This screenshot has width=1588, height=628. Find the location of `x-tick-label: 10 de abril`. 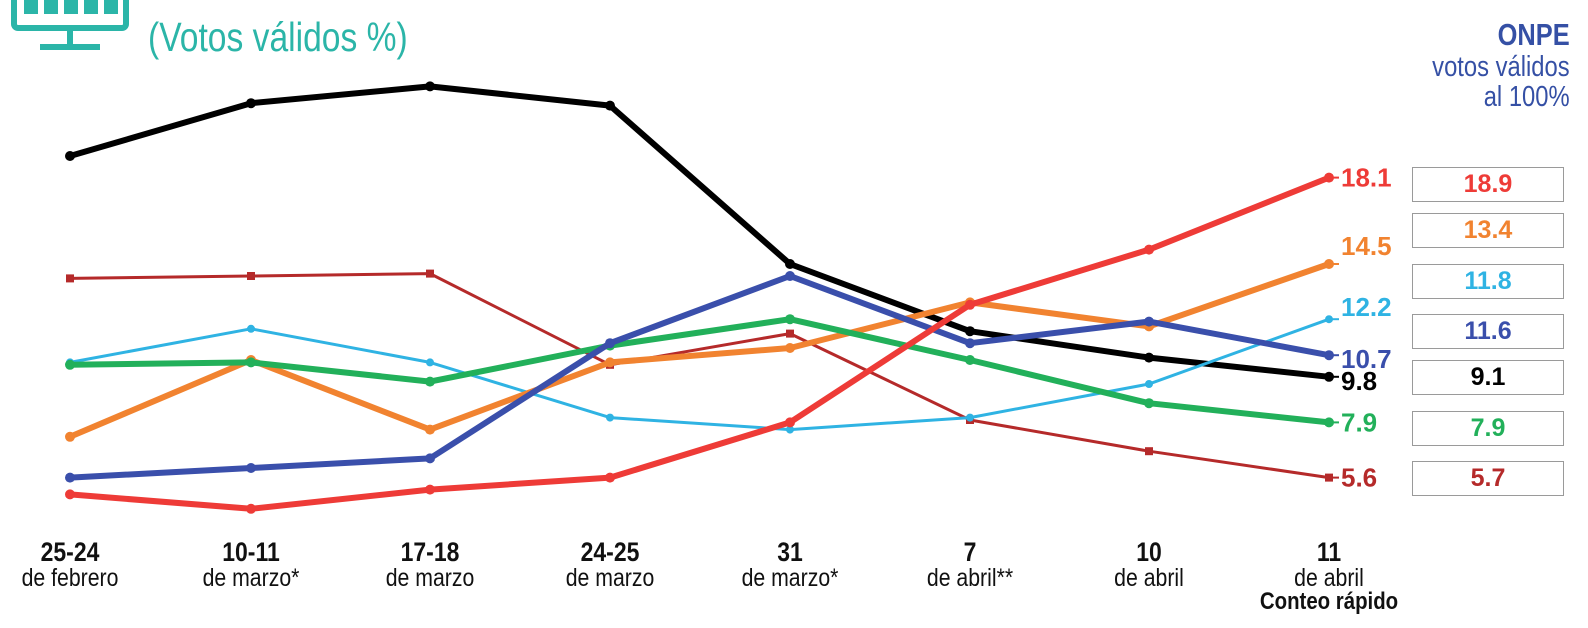

x-tick-label: 10 de abril is located at coordinates (1149, 564).